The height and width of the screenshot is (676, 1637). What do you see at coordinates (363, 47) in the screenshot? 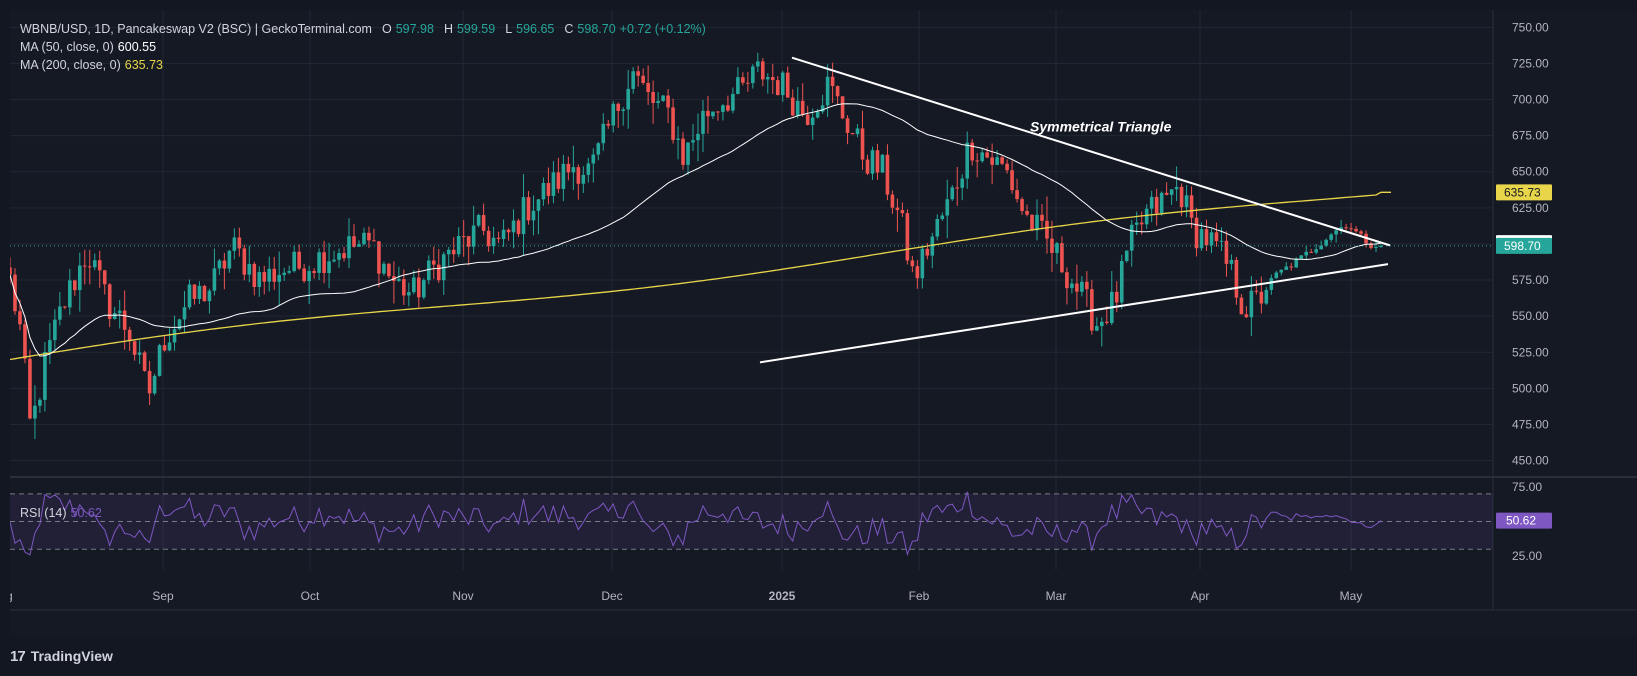
I see `ma50-row: MA (50, close, 0) 600.55` at bounding box center [363, 47].